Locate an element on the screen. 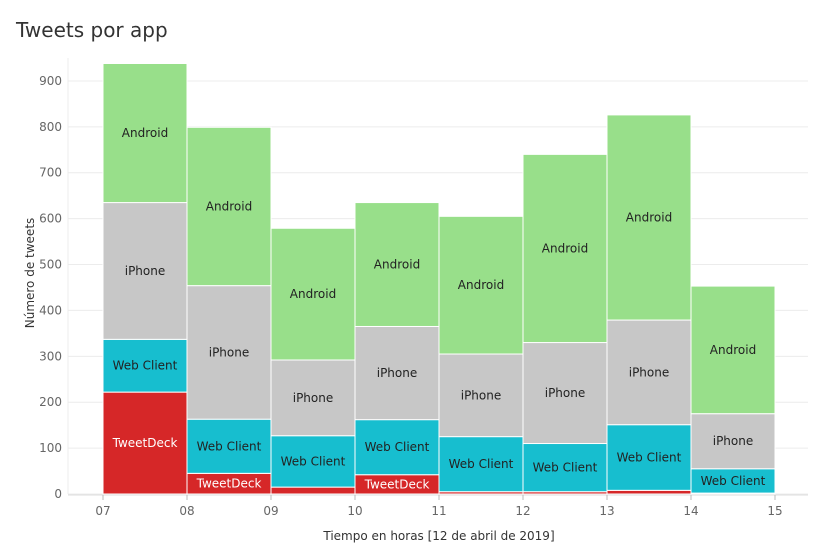 This screenshot has width=819, height=559. x-tick-label: 07 is located at coordinates (102, 511).